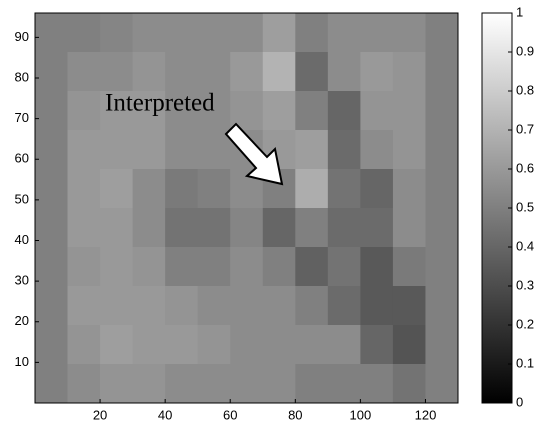  What do you see at coordinates (22, 36) in the screenshot?
I see `y-tick-label: 90` at bounding box center [22, 36].